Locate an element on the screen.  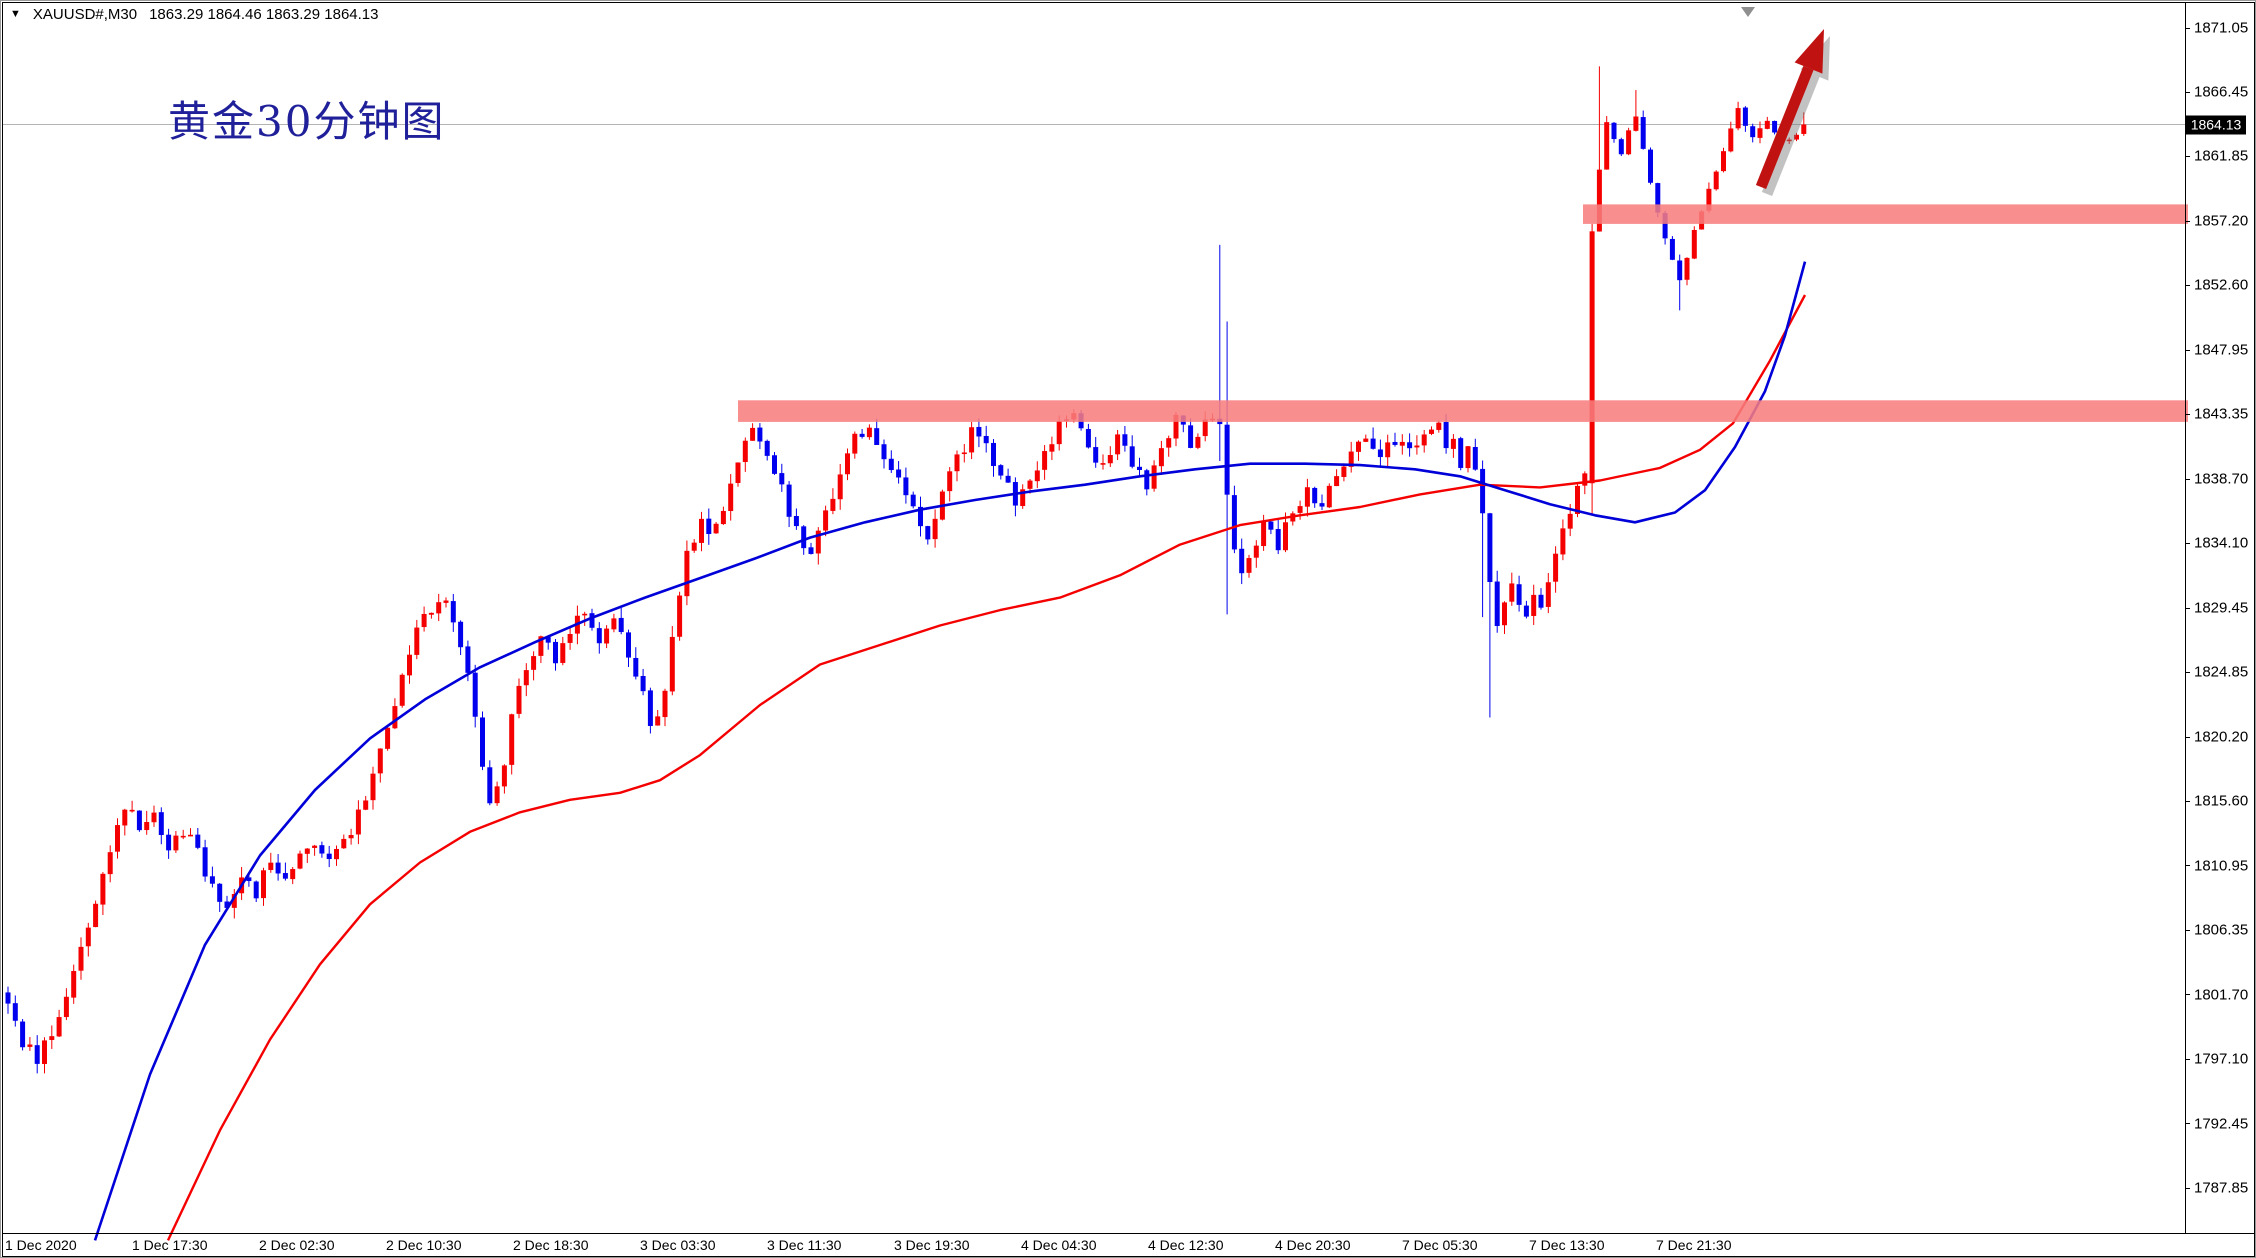
symbol-dropdown-icon: ▼ is located at coordinates (15, 14).